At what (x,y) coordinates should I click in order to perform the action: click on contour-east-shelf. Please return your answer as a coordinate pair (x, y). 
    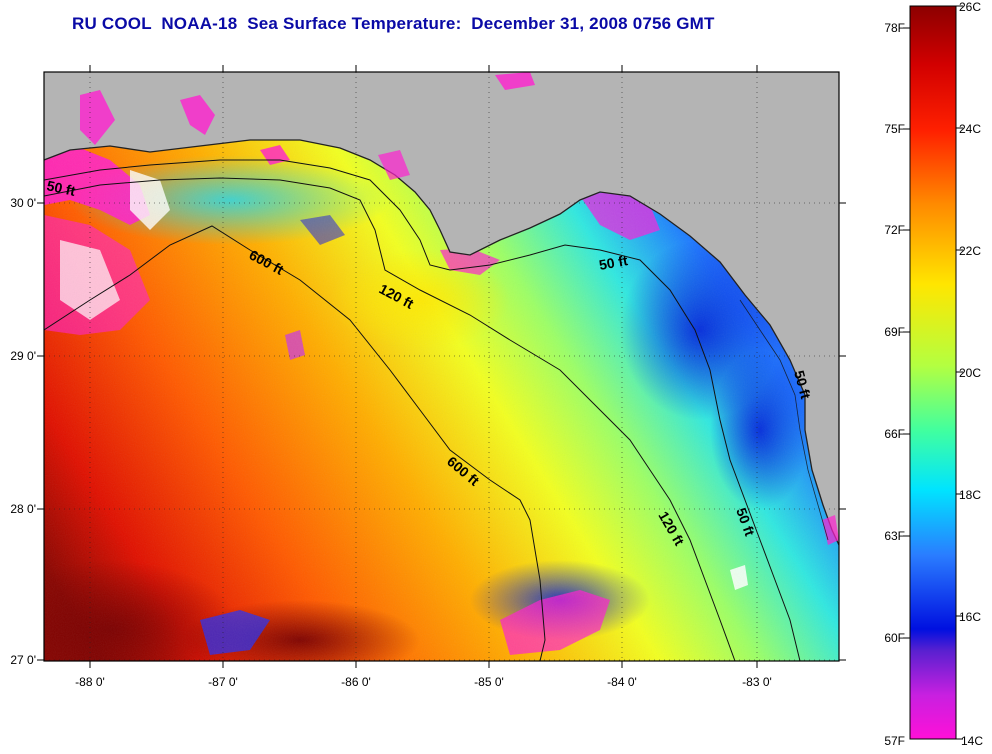
    Looking at the image, I should click on (784, 420).